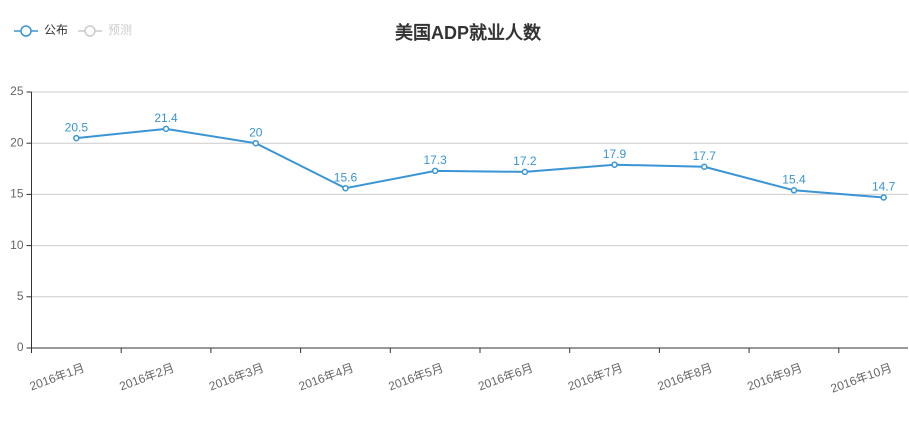 The width and height of the screenshot is (909, 442). I want to click on data-label: 17.7, so click(705, 156).